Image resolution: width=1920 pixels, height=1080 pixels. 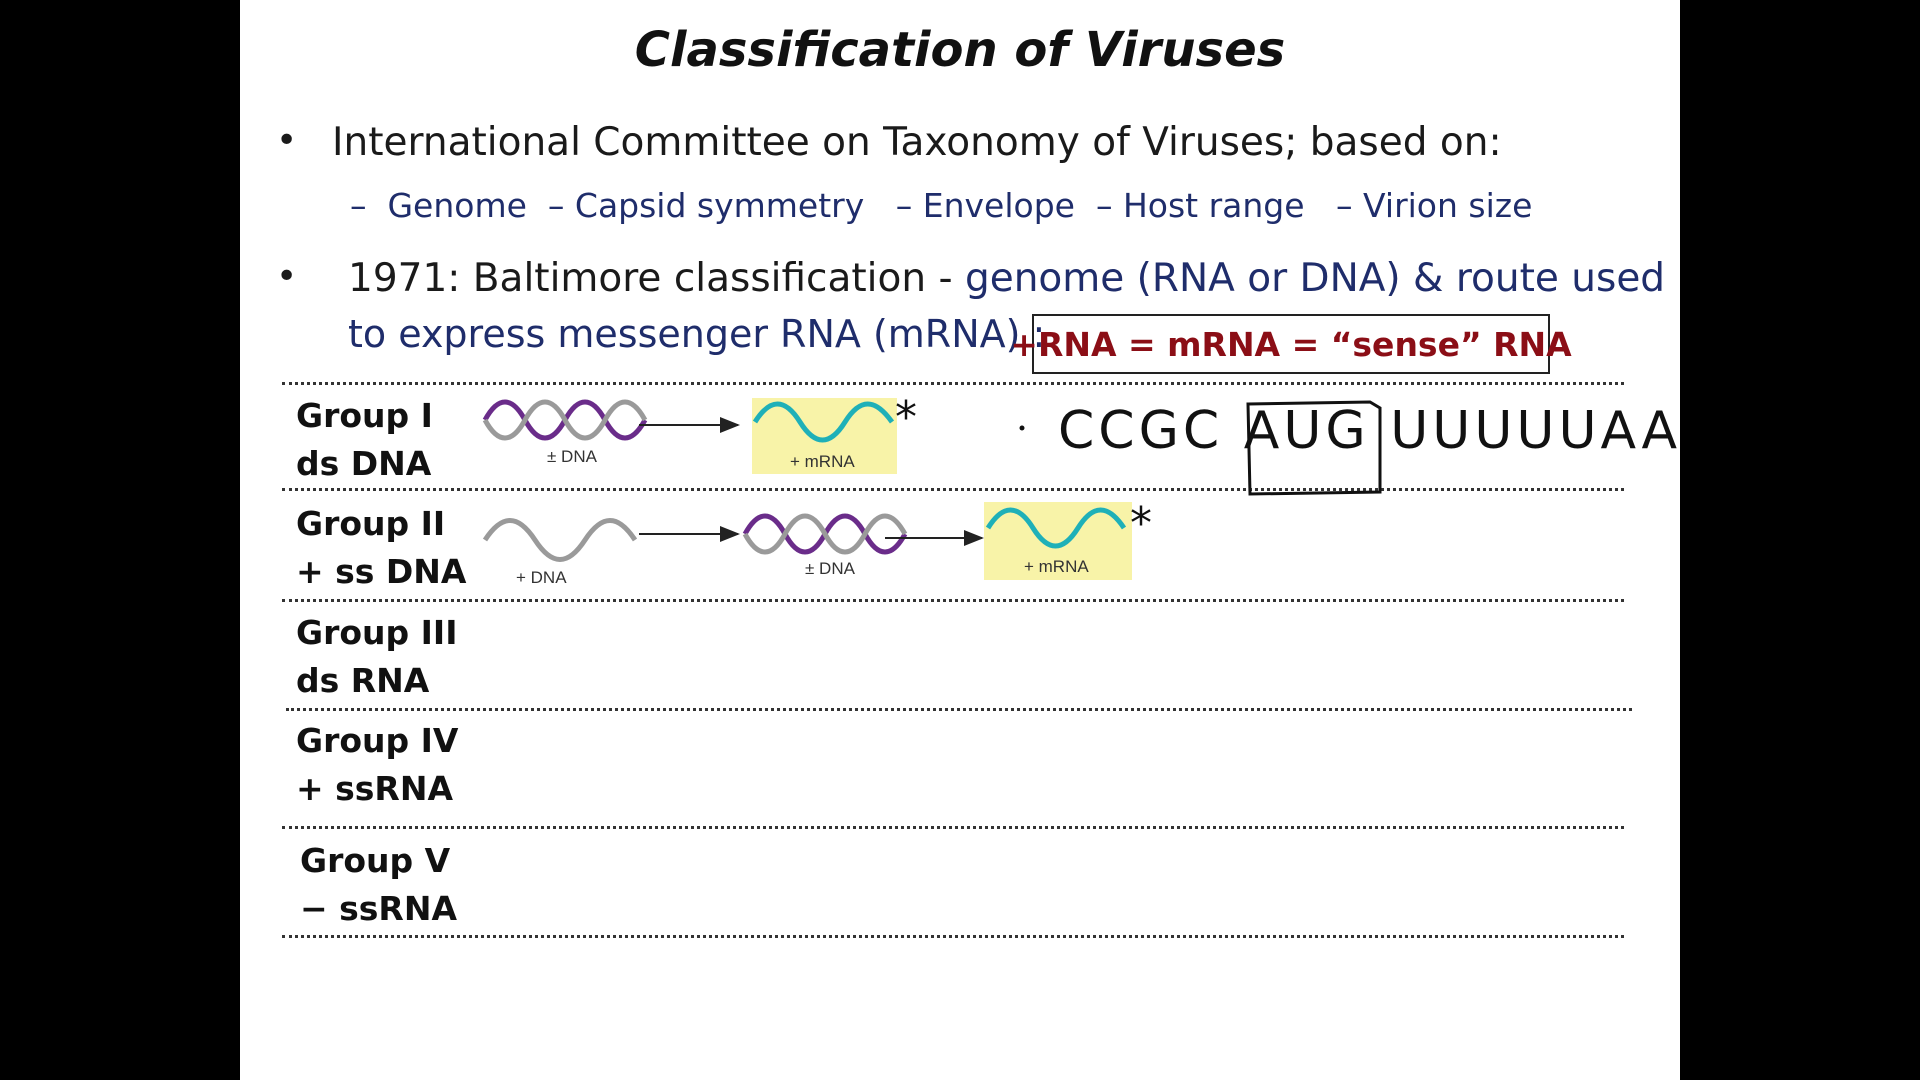 I want to click on group-genome: + ssRNA, so click(x=374, y=788).